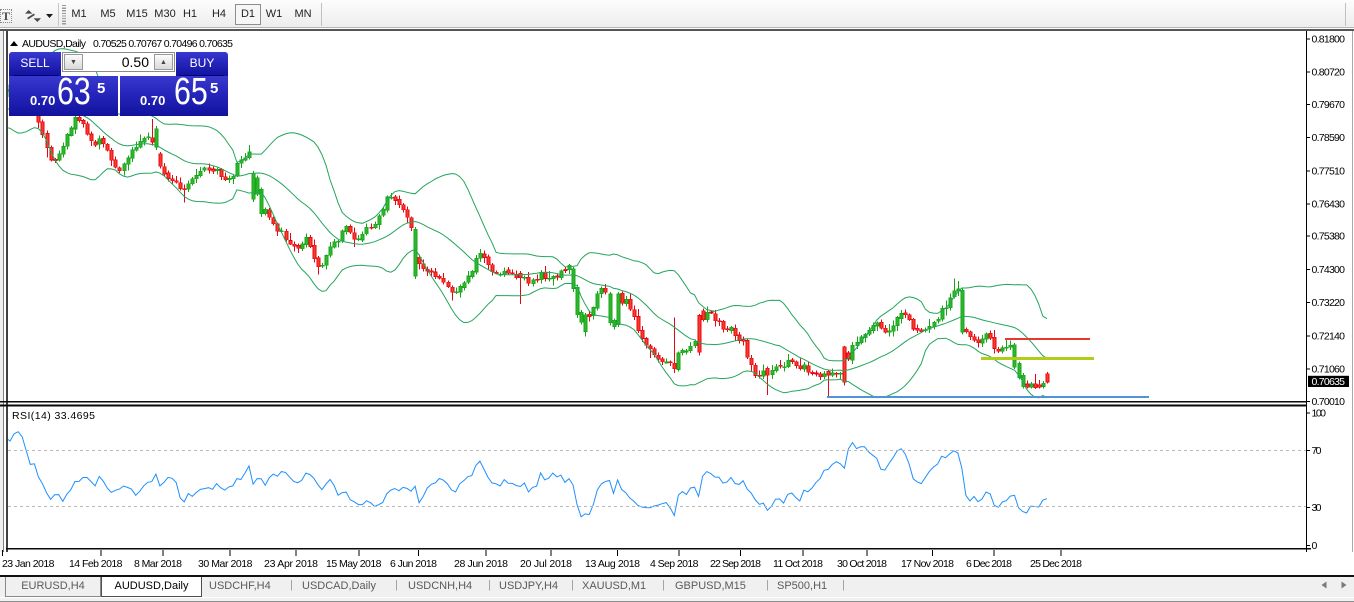 Image resolution: width=1354 pixels, height=602 pixels. What do you see at coordinates (735, 564) in the screenshot?
I see `svg-text: 22 Sep 2018` at bounding box center [735, 564].